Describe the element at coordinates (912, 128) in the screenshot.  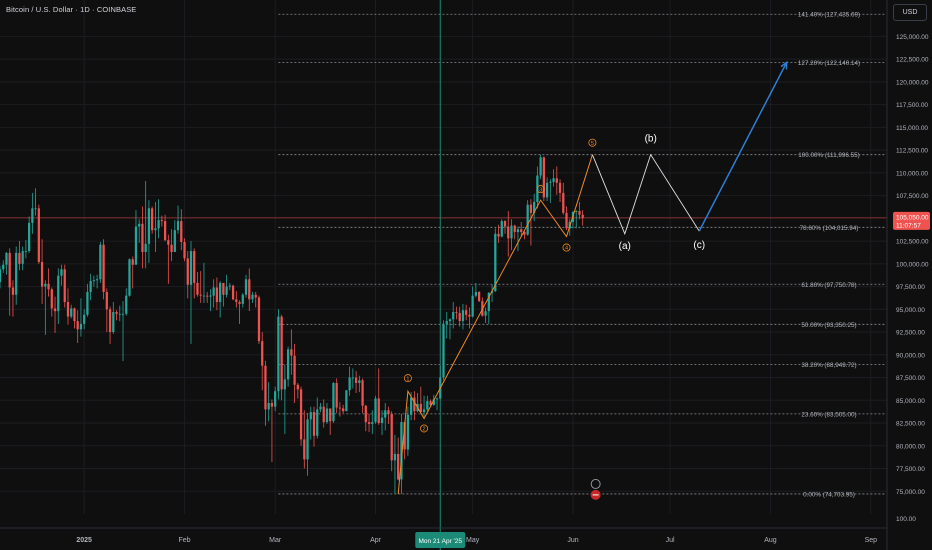
I see `price-tick-label: 115,000.00` at that location.